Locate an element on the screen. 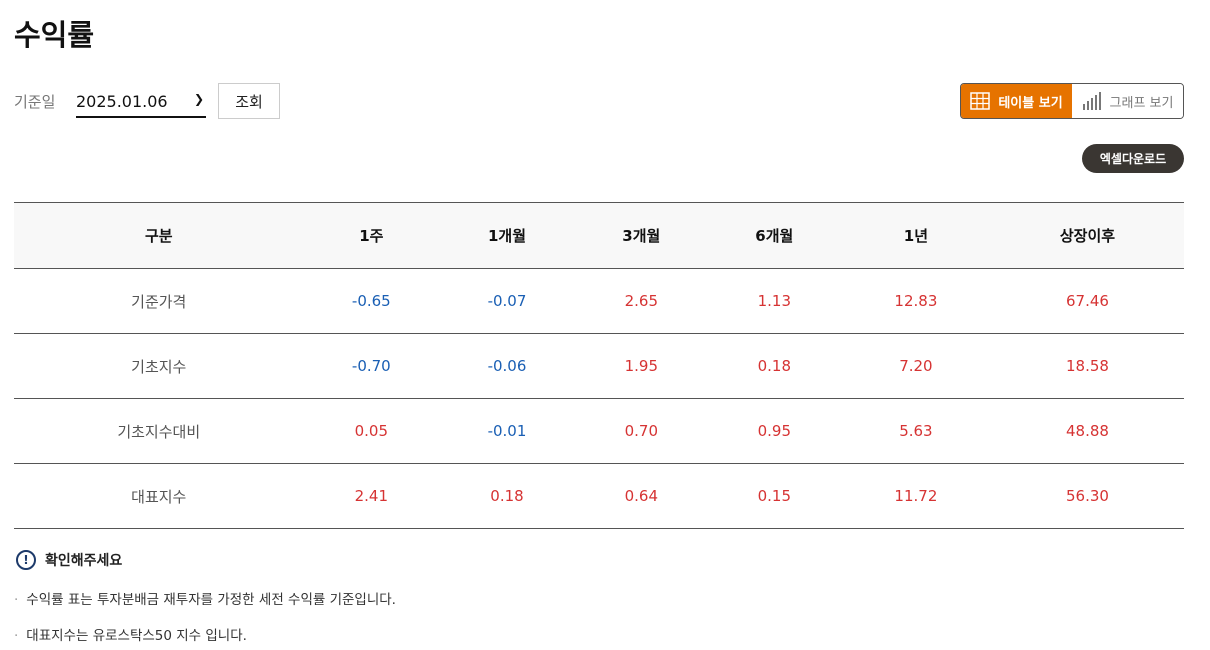 This screenshot has width=1210, height=650. date-value: 2025.01.06 is located at coordinates (122, 101).